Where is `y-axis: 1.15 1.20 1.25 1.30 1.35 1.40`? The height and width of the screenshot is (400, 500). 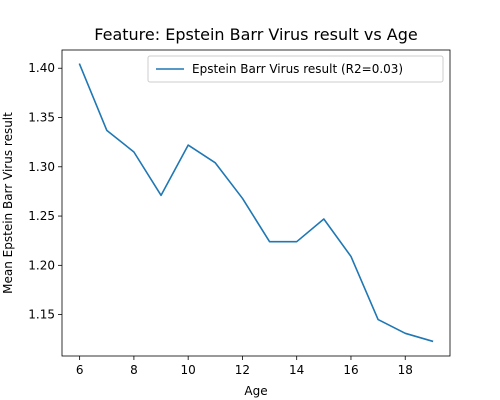
y-axis: 1.15 1.20 1.25 1.30 1.35 1.40 is located at coordinates (45, 191).